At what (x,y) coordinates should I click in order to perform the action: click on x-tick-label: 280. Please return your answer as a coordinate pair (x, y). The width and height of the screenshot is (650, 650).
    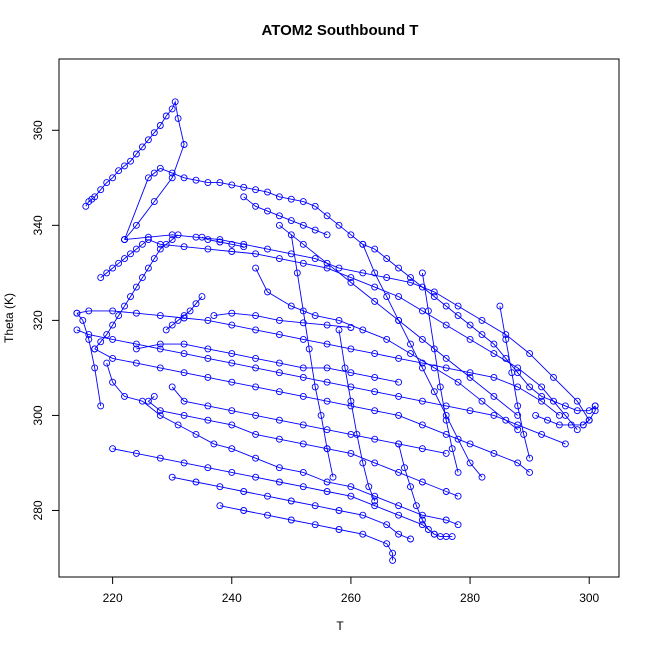
    Looking at the image, I should click on (470, 598).